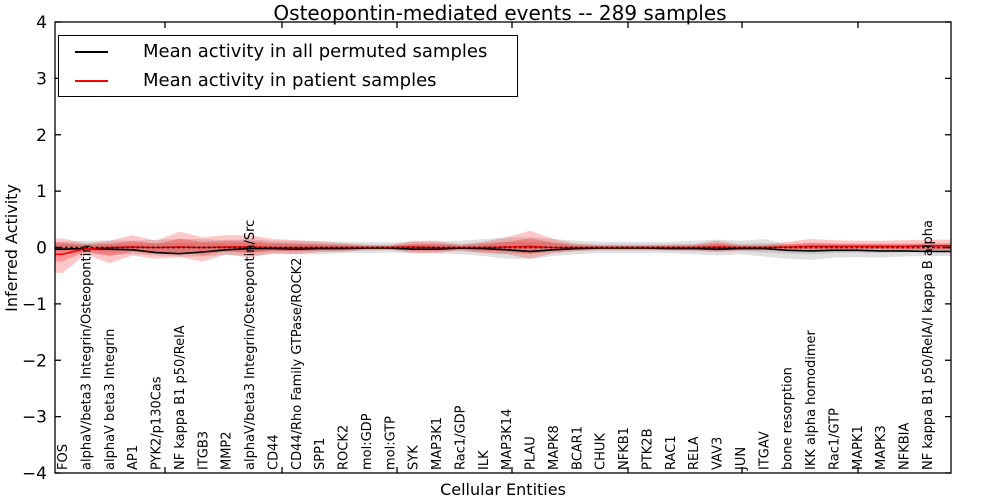  I want to click on x-tick-label: CD44/Rho Family GTPase/ROCK2, so click(297, 364).